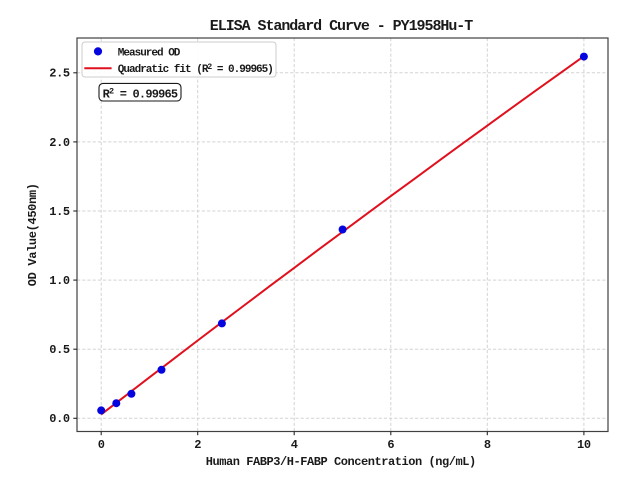  Describe the element at coordinates (197, 445) in the screenshot. I see `svg-text: 2` at that location.